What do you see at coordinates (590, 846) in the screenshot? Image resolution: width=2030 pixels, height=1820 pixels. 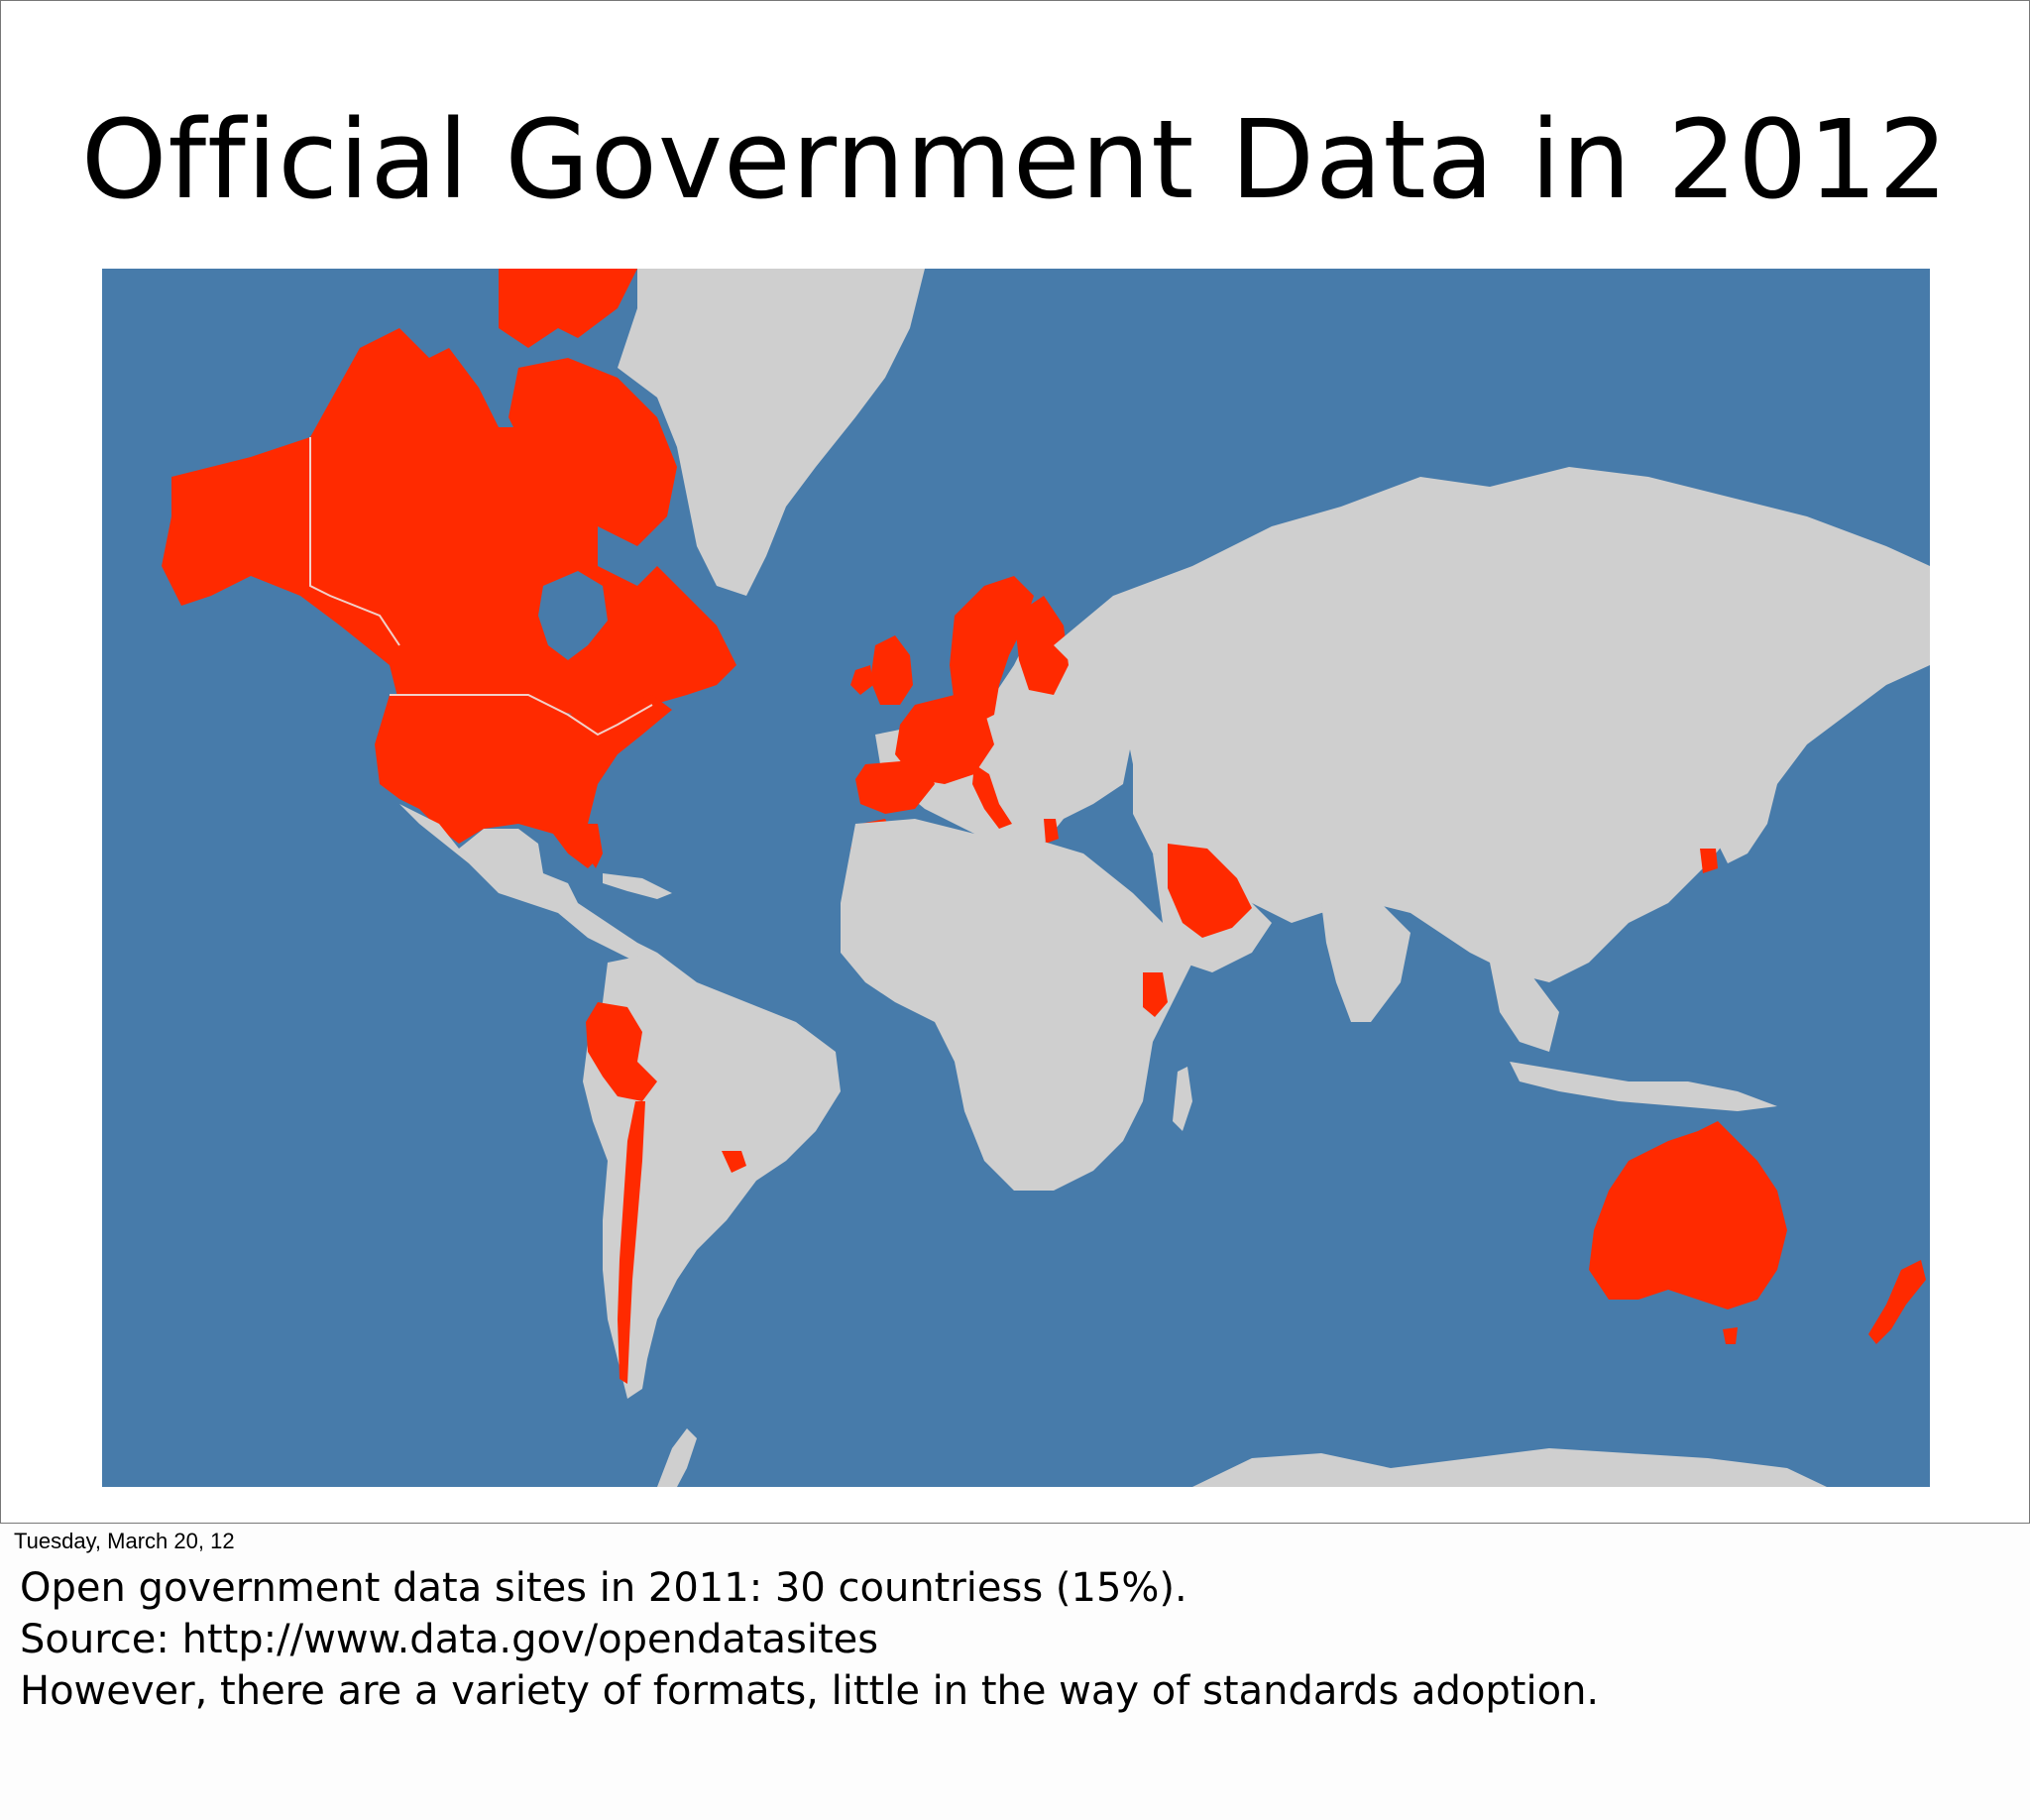 I see `land-florida` at bounding box center [590, 846].